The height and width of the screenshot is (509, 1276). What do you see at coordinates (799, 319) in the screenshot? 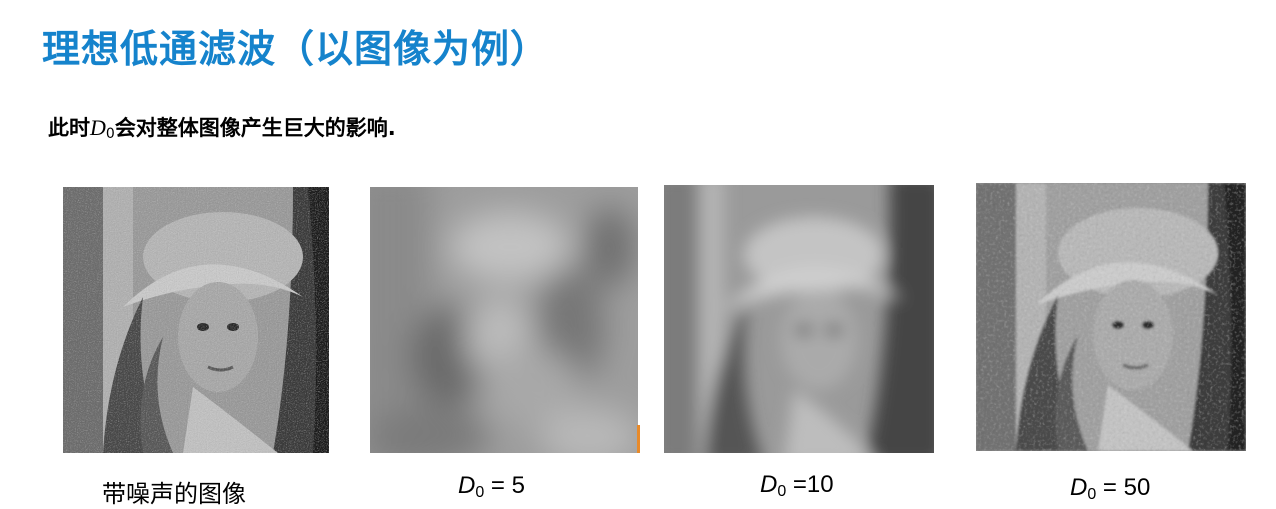
I see `filtered-image-d10` at bounding box center [799, 319].